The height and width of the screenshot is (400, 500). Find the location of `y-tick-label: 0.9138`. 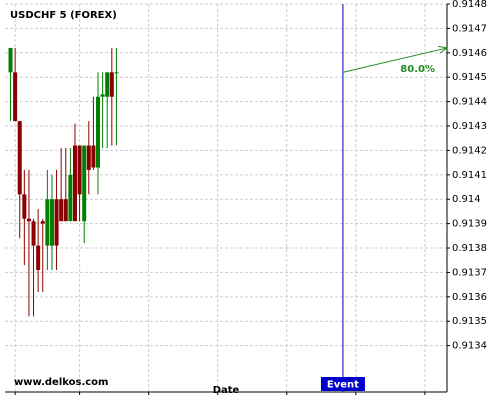

y-tick-label: 0.9138 is located at coordinates (469, 248).